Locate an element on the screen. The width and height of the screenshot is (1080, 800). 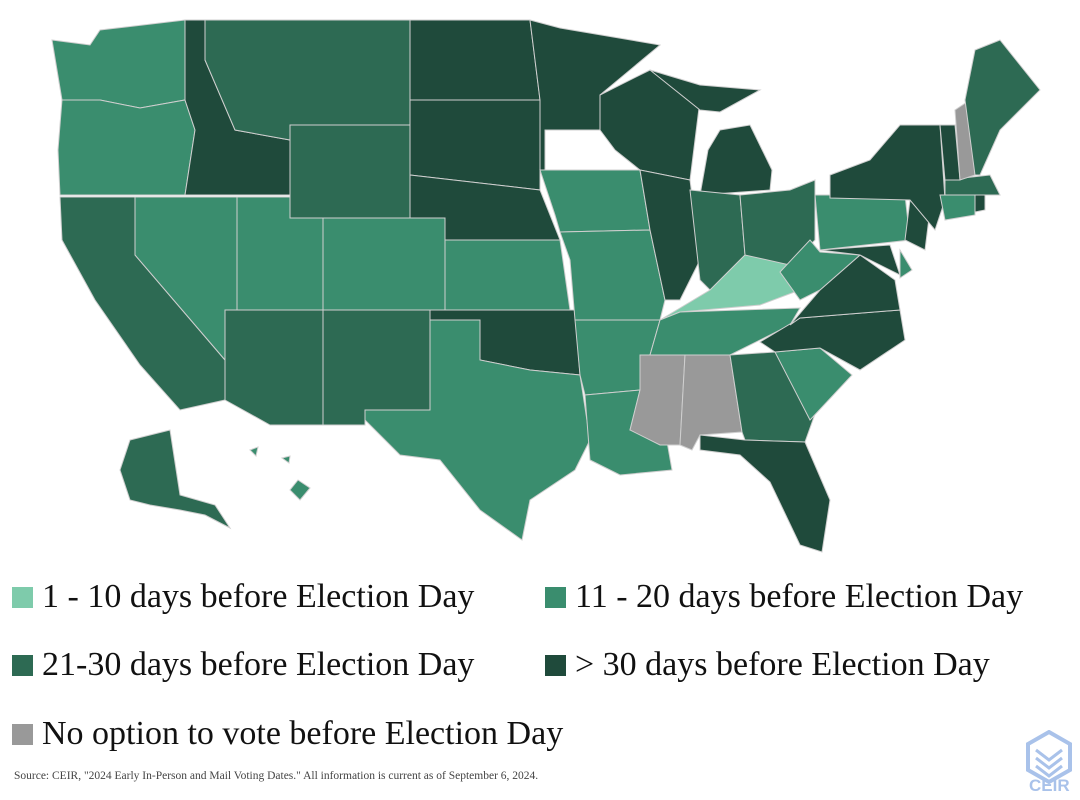
state-fl is located at coordinates (765, 493).